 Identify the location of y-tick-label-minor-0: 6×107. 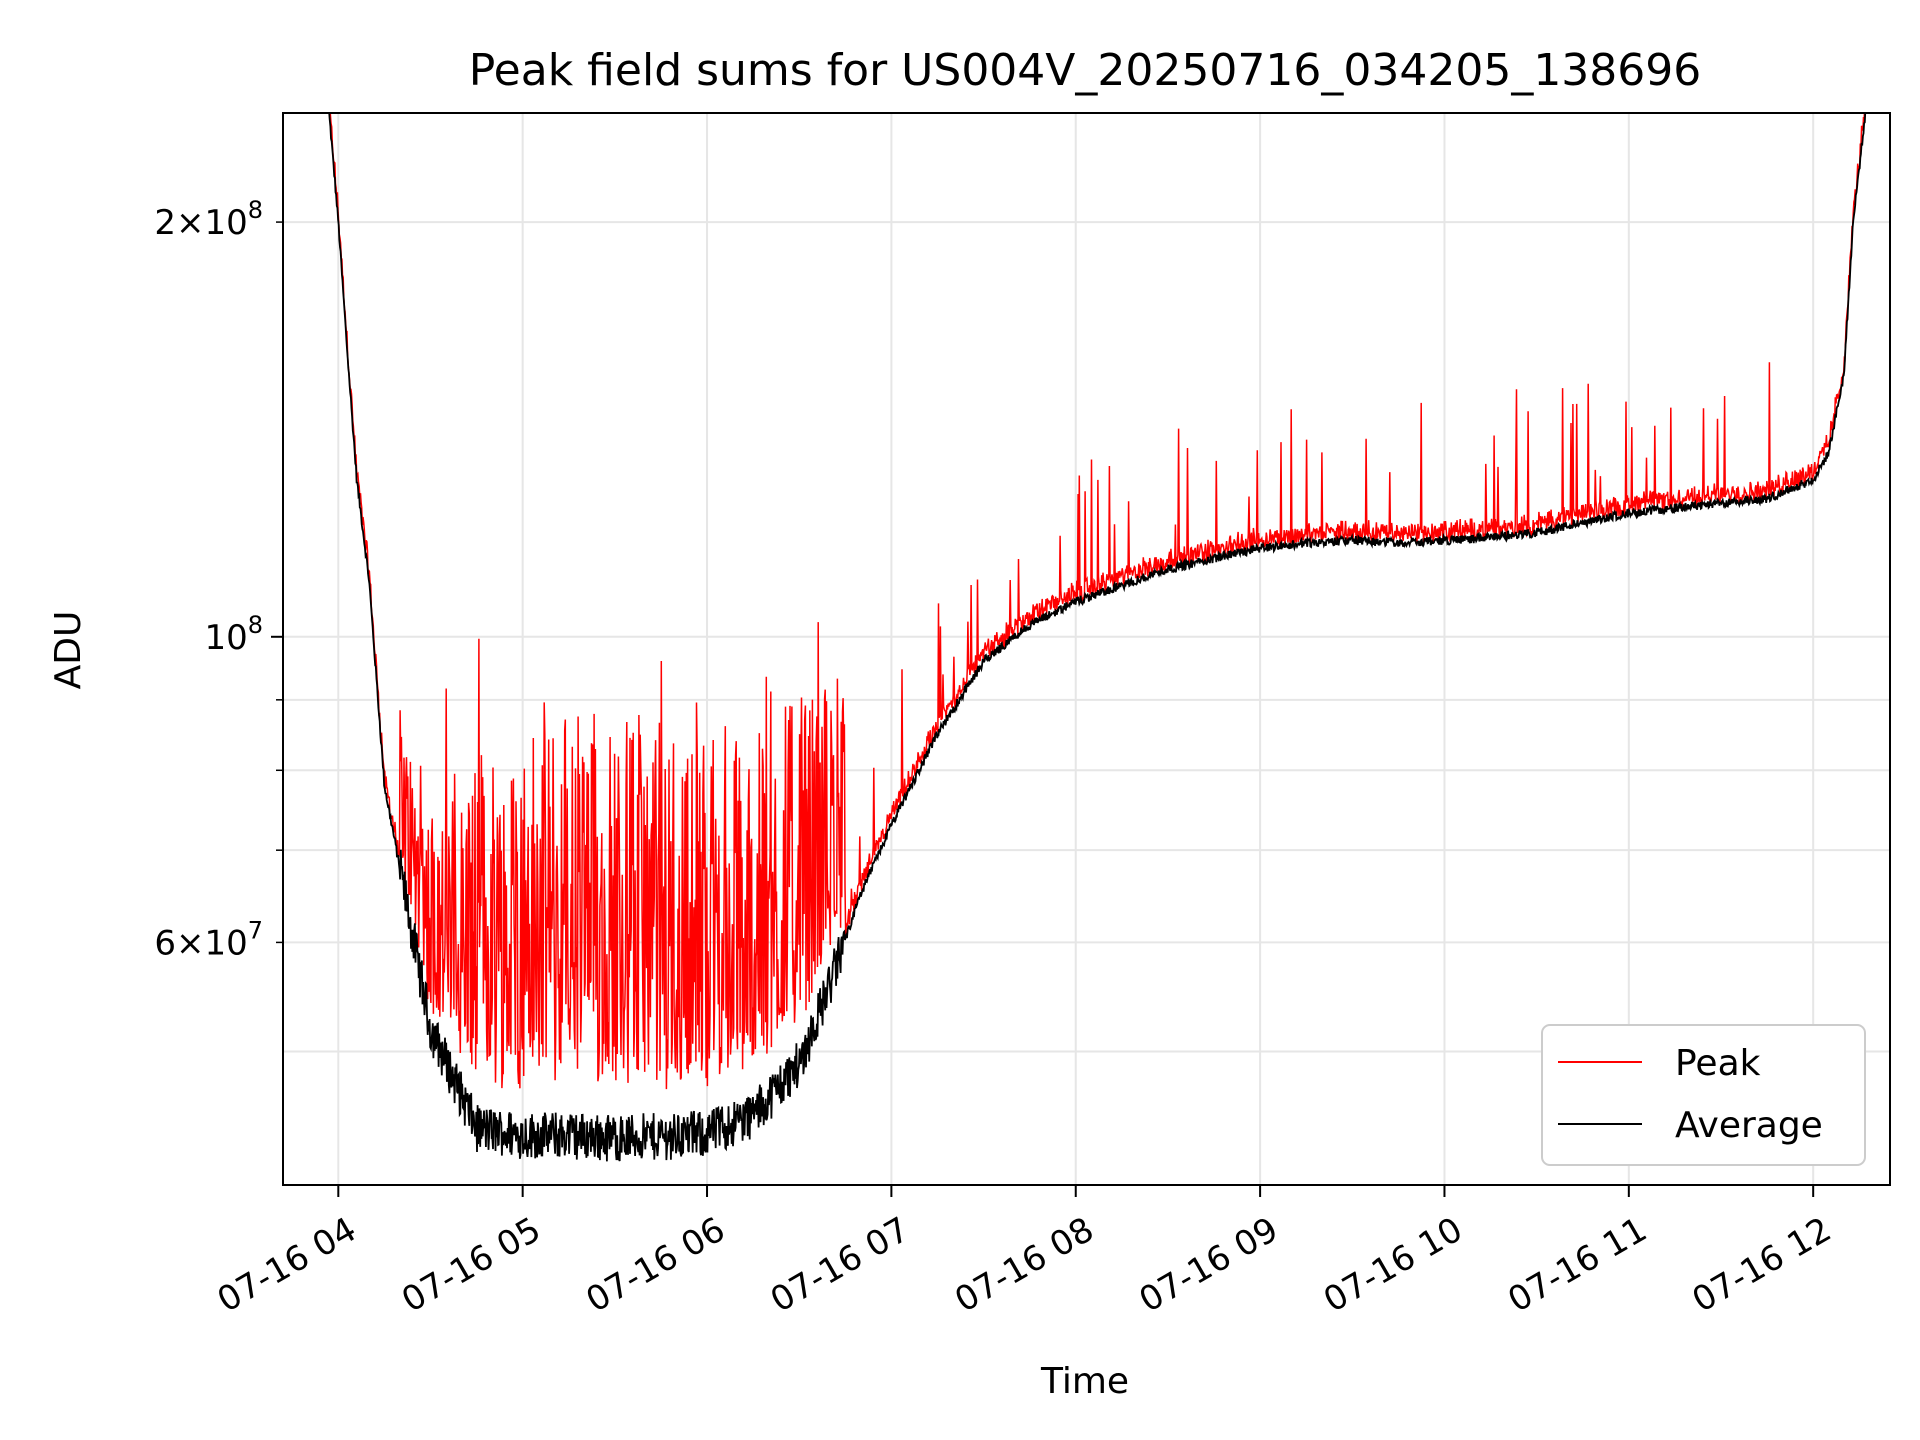
(208, 939).